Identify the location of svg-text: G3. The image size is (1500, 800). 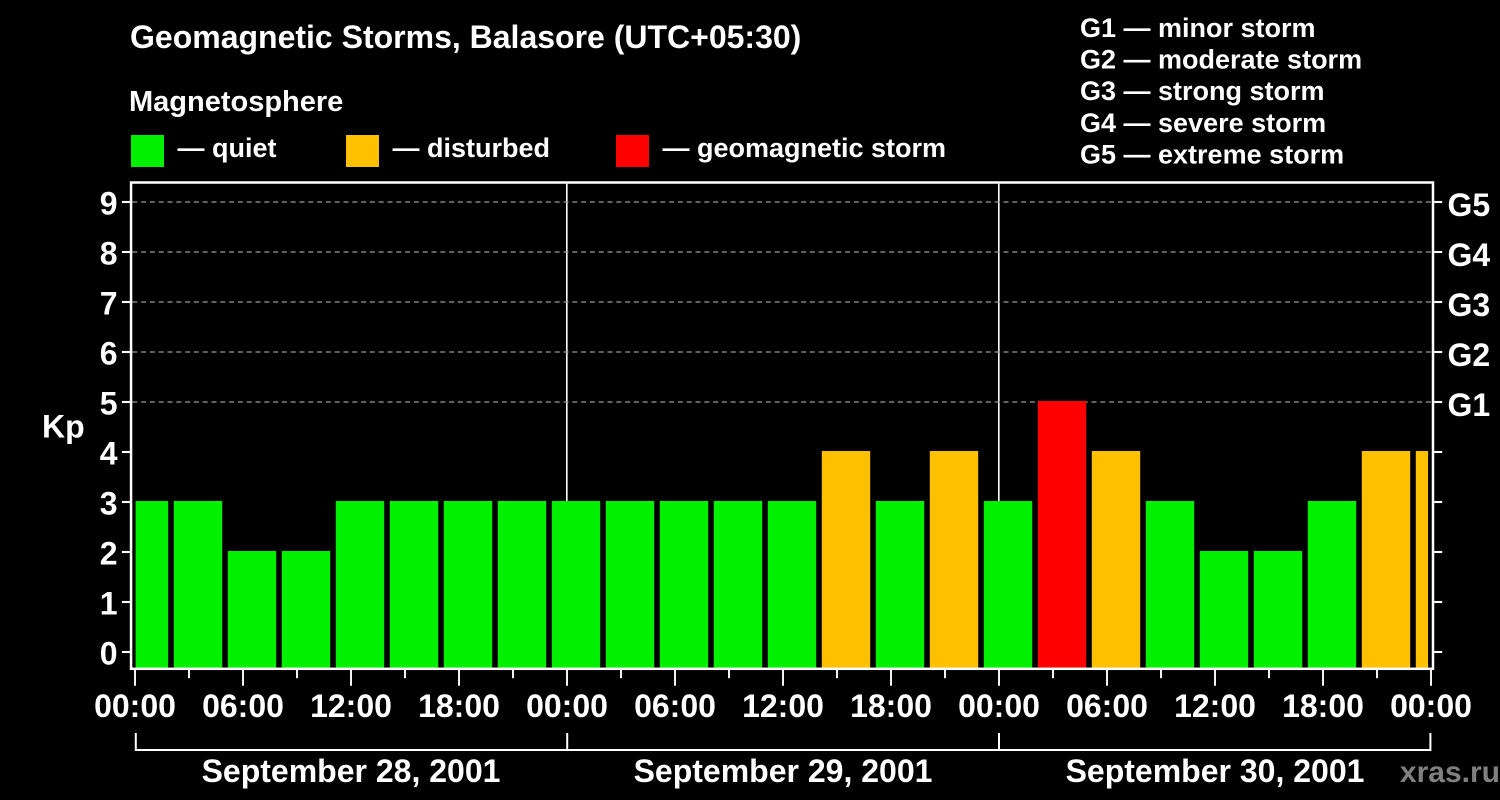
(1469, 305).